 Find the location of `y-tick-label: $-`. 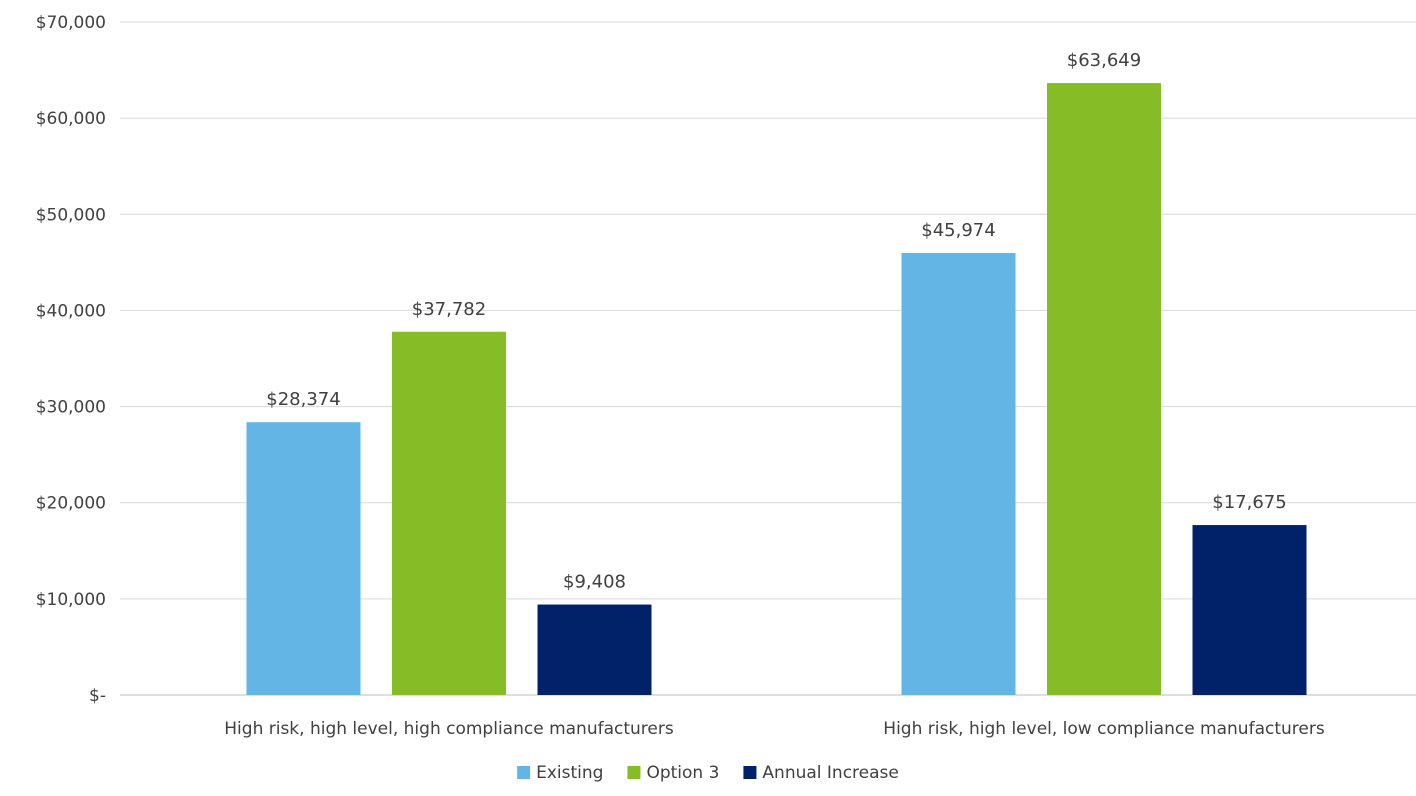

y-tick-label: $- is located at coordinates (97, 696).